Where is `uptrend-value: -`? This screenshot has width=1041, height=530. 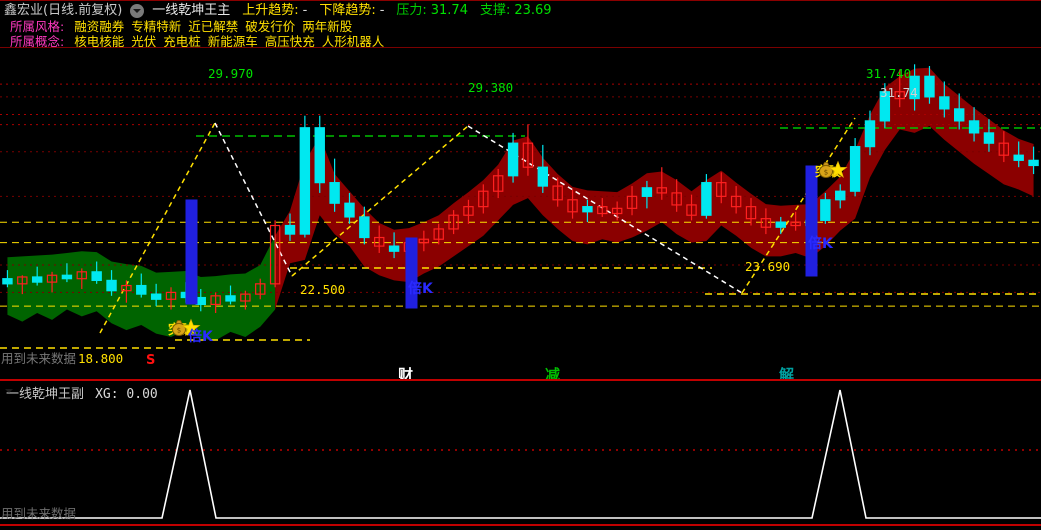
uptrend-value: - is located at coordinates (305, 10).